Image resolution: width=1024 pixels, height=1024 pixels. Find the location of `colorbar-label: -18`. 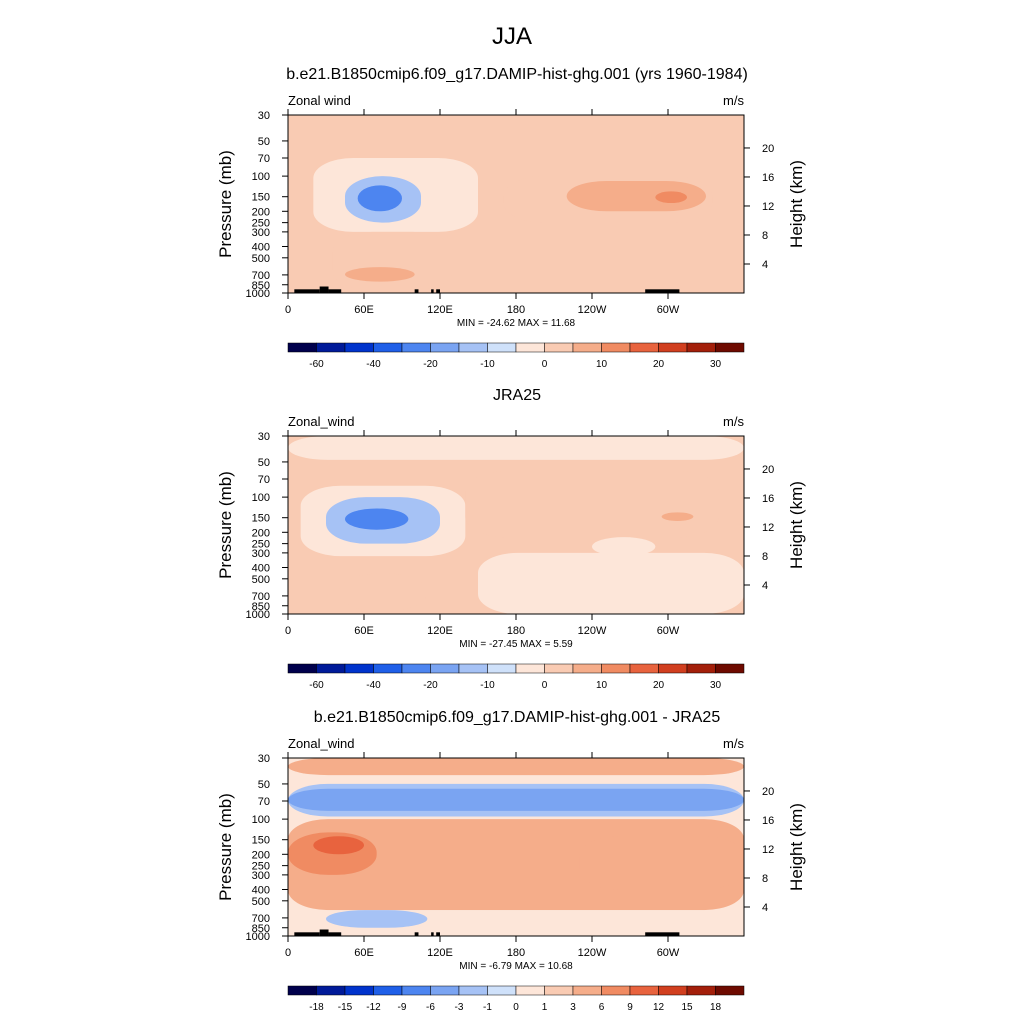

colorbar-label: -18 is located at coordinates (316, 1007).